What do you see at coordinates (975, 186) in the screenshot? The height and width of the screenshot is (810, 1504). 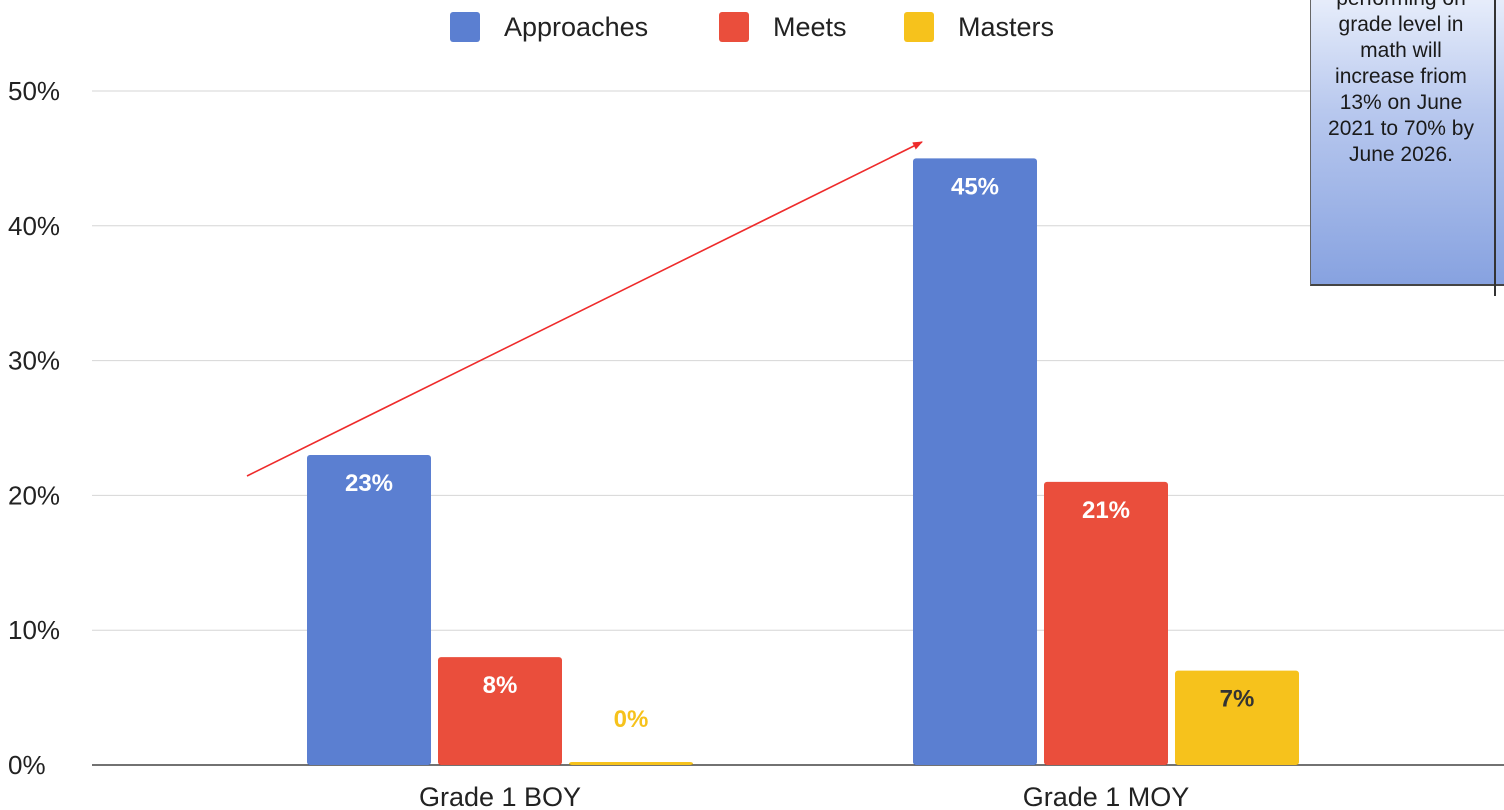 I see `data-label-approaches: 45%` at bounding box center [975, 186].